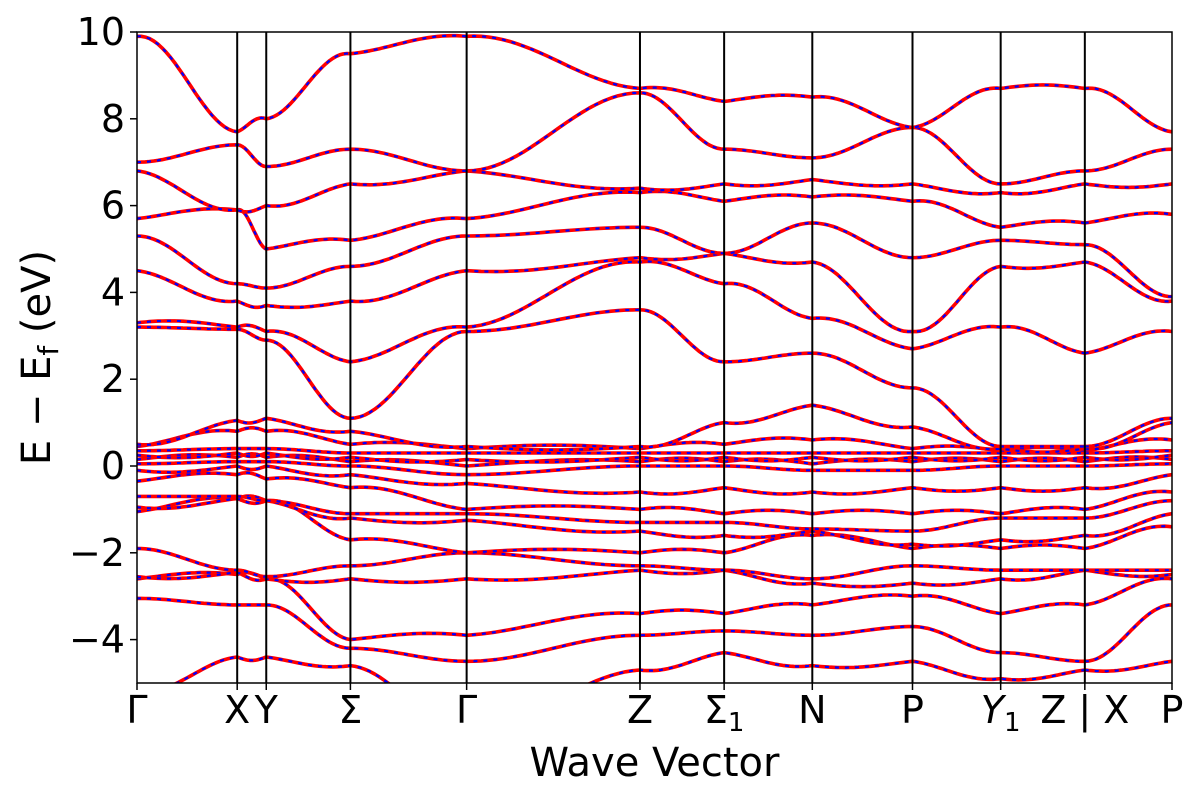  What do you see at coordinates (654, 710) in the screenshot?
I see `x-axis: Γ X Y Σ Γ Z Σ1 N P Y1 Z | X P` at bounding box center [654, 710].